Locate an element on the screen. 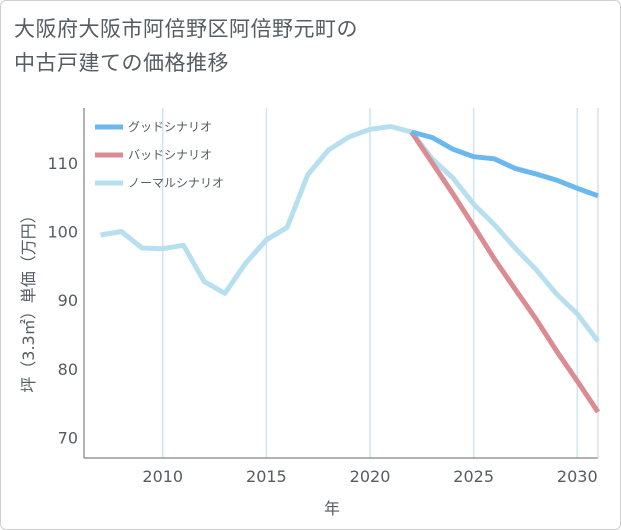 Image resolution: width=621 pixels, height=530 pixels. legend-label-0: グッドシナリオ is located at coordinates (170, 127).